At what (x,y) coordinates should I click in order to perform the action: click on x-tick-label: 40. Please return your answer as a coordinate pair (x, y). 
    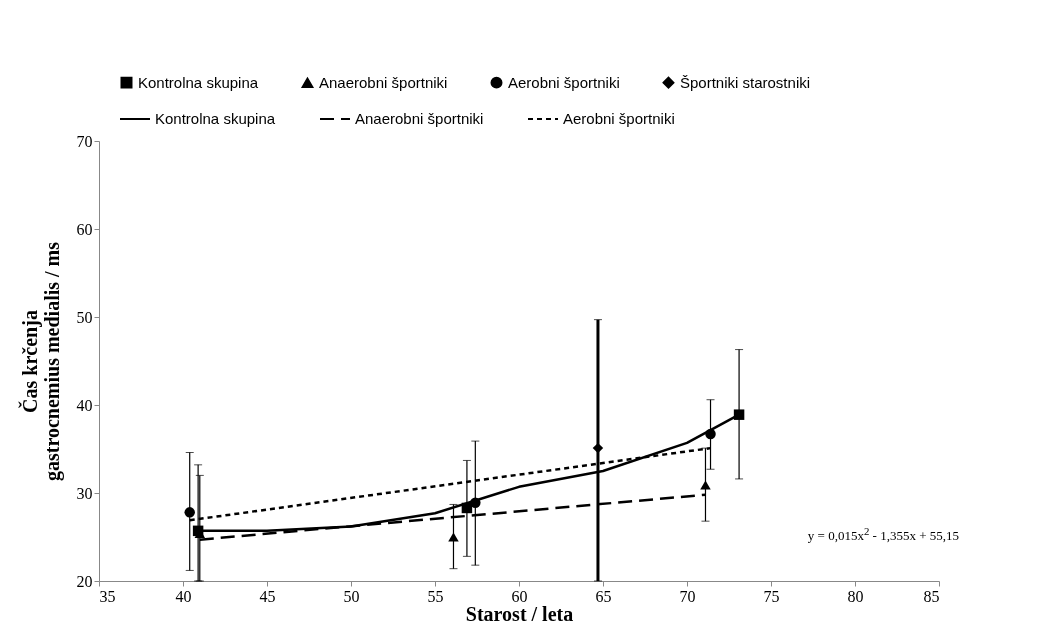
    Looking at the image, I should click on (183, 596).